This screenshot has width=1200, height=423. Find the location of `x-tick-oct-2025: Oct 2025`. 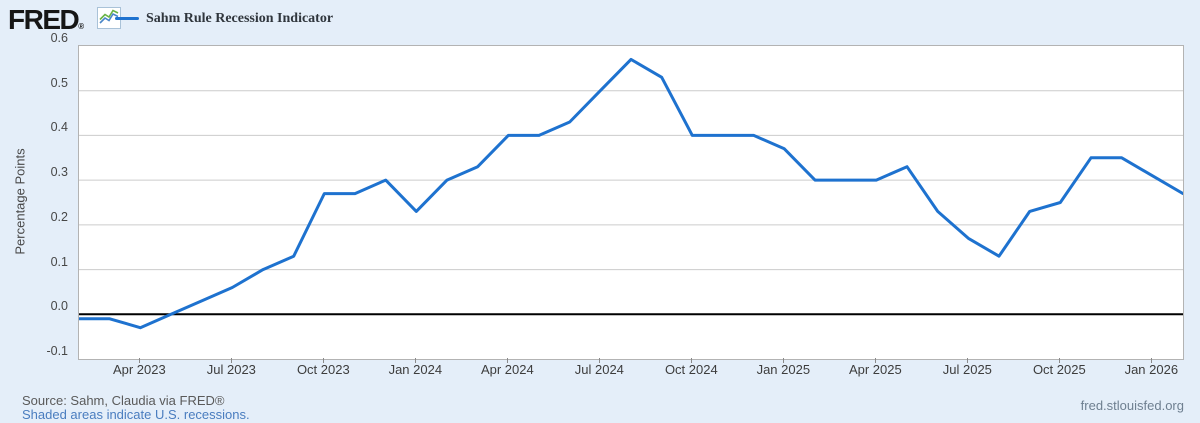

x-tick-oct-2025: Oct 2025 is located at coordinates (1059, 369).